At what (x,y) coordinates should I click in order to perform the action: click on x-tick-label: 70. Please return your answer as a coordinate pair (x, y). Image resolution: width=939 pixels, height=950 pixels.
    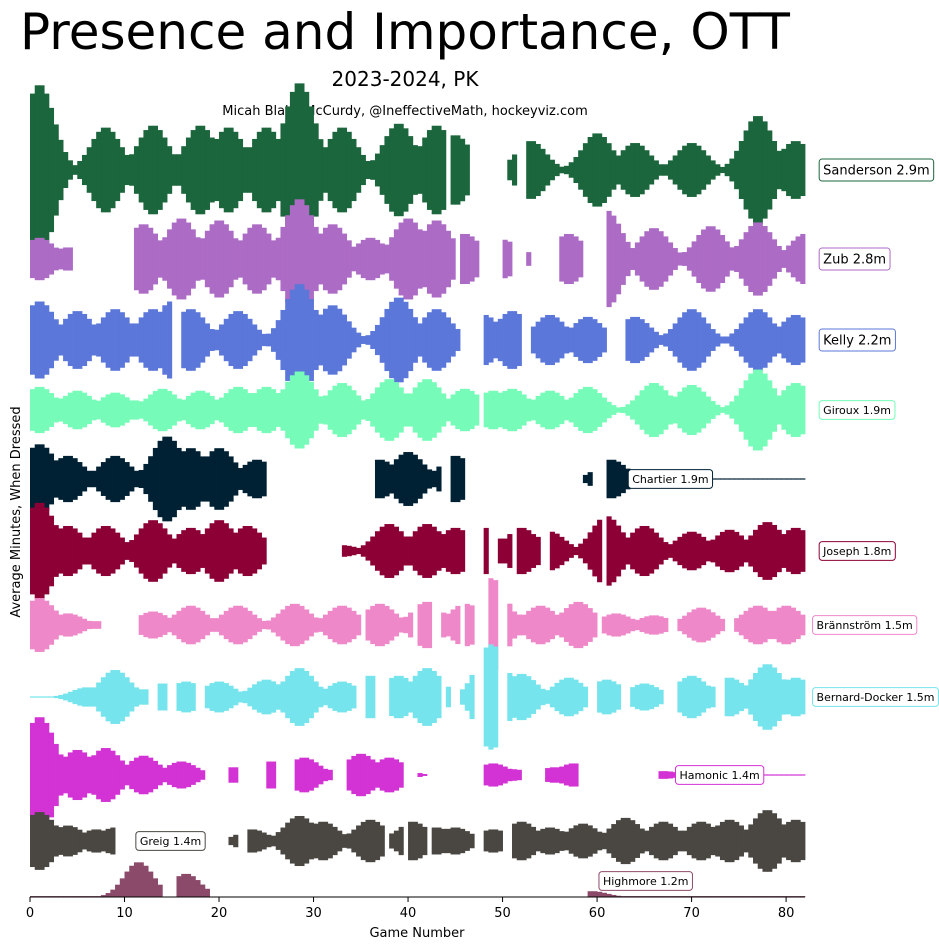
    Looking at the image, I should click on (691, 913).